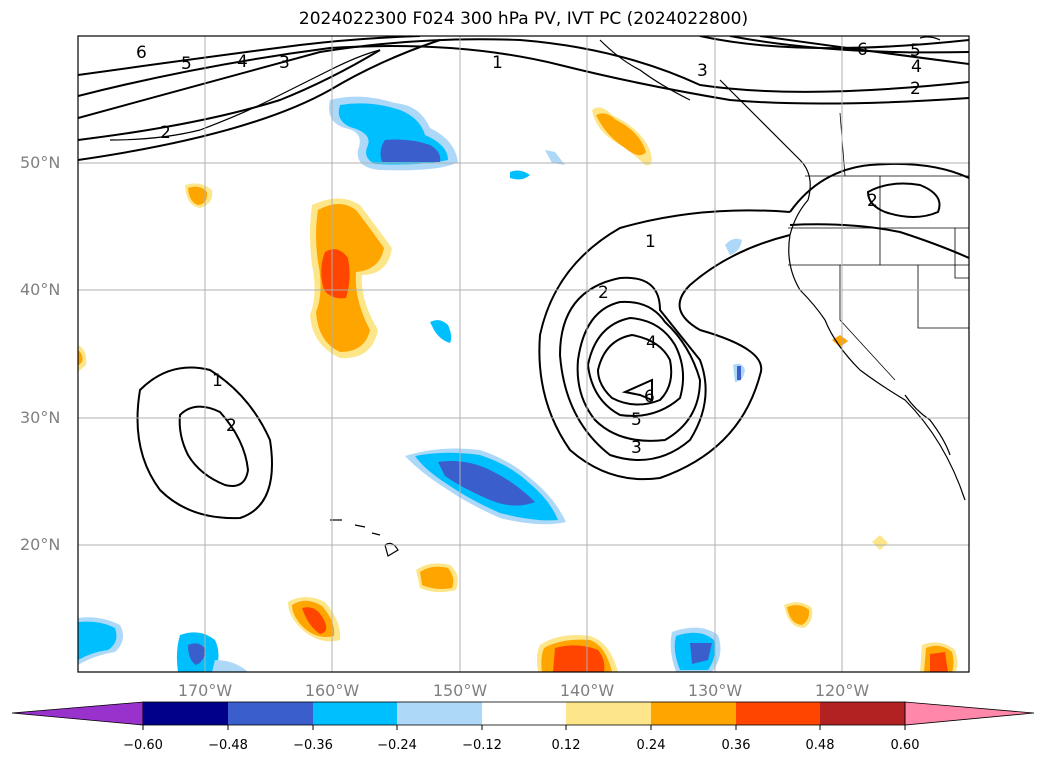  I want to click on colorbar-tick-label: 0.12, so click(566, 745).